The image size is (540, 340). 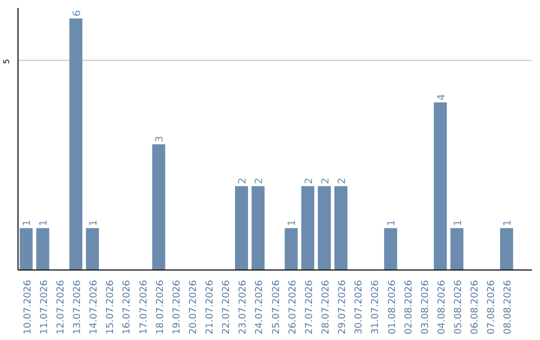 What do you see at coordinates (110, 307) in the screenshot?
I see `x-tick-label: 15.07.2026` at bounding box center [110, 307].